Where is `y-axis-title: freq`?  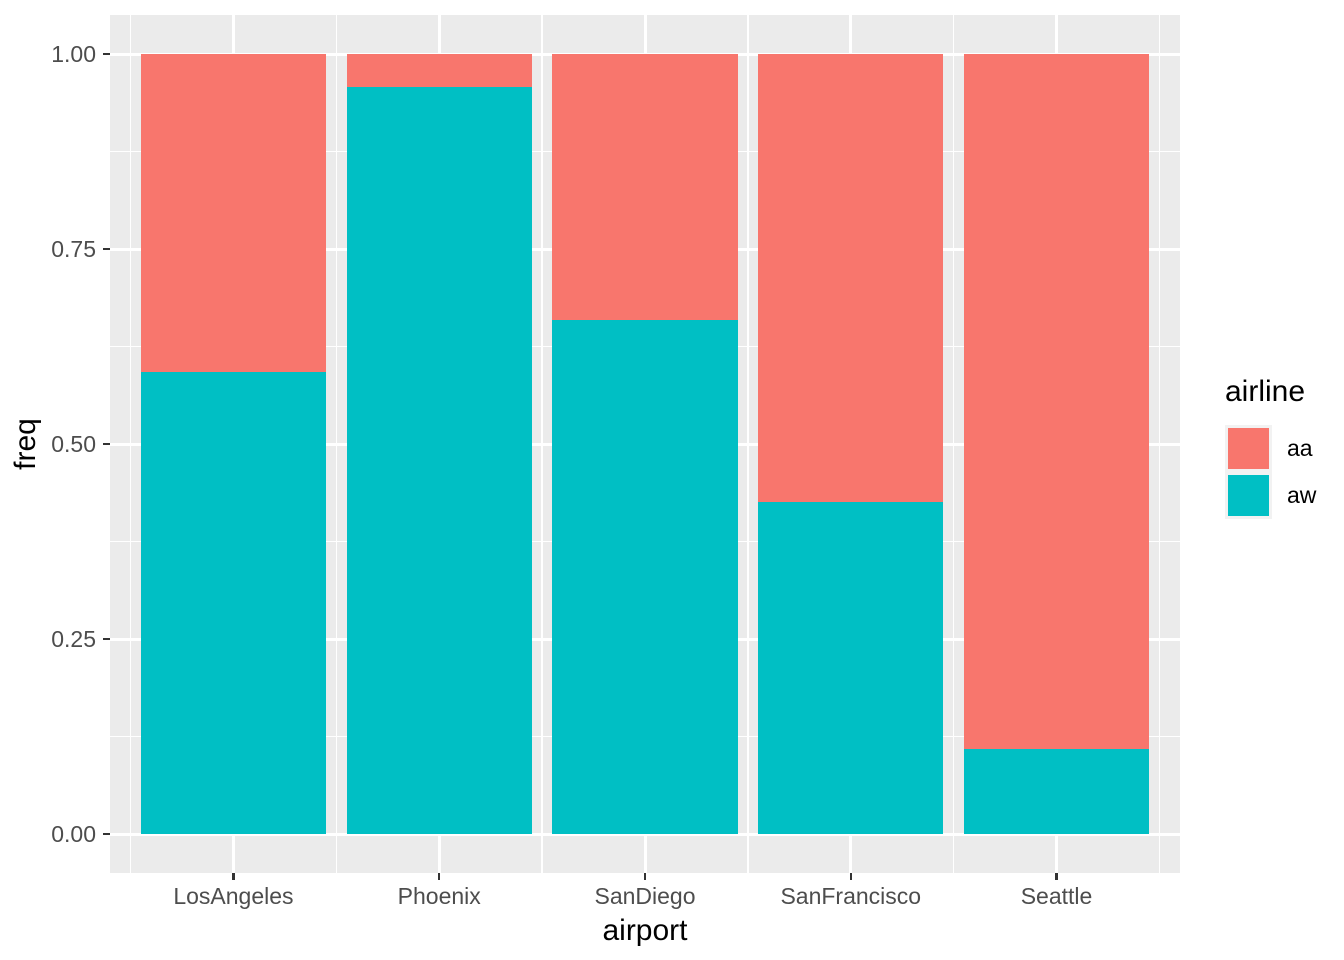 y-axis-title: freq is located at coordinates (25, 444).